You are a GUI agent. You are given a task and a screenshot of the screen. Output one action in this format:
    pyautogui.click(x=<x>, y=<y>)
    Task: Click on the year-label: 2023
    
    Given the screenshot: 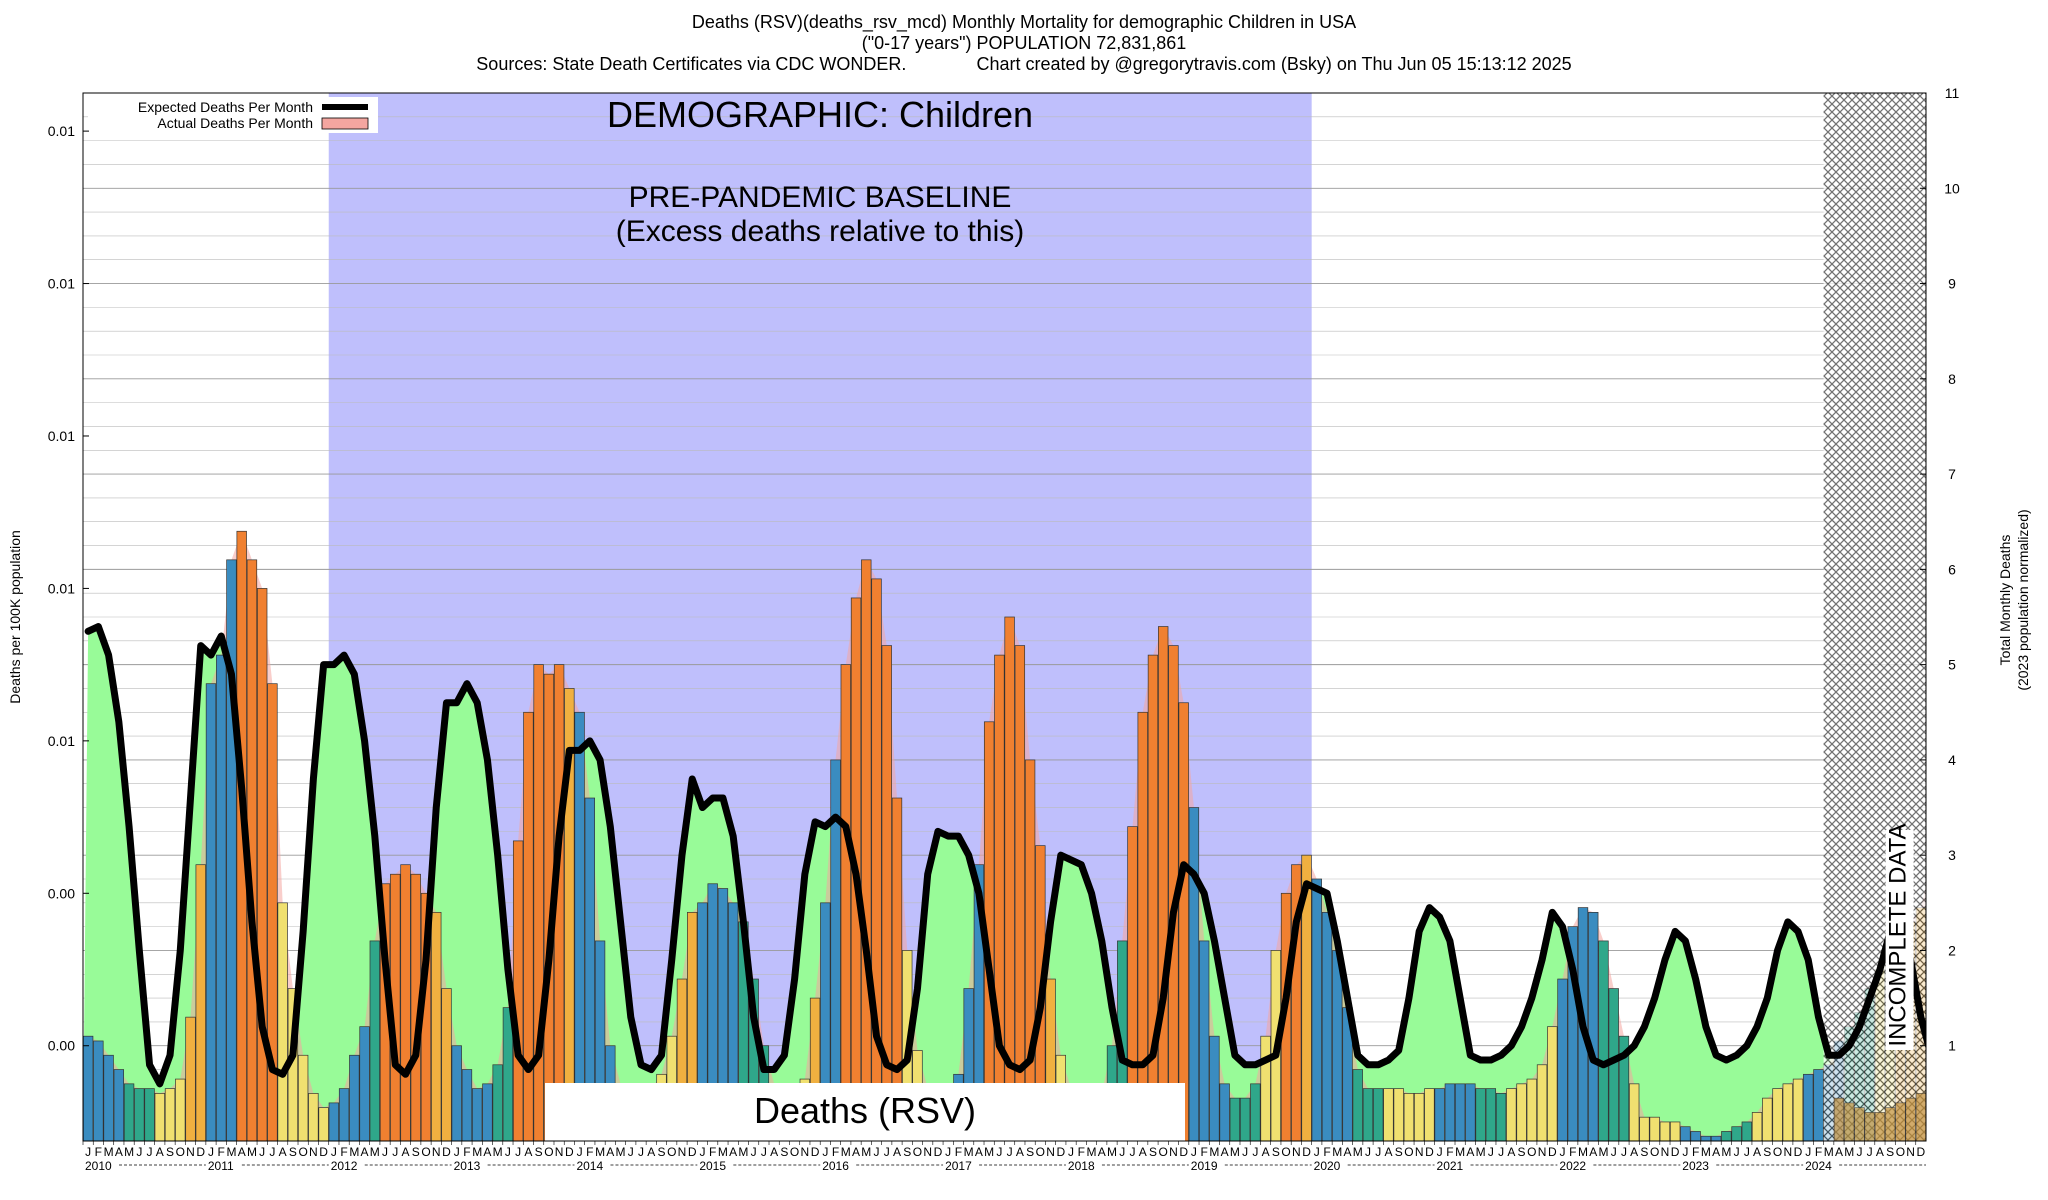 What is the action you would take?
    pyautogui.click(x=1695, y=1166)
    